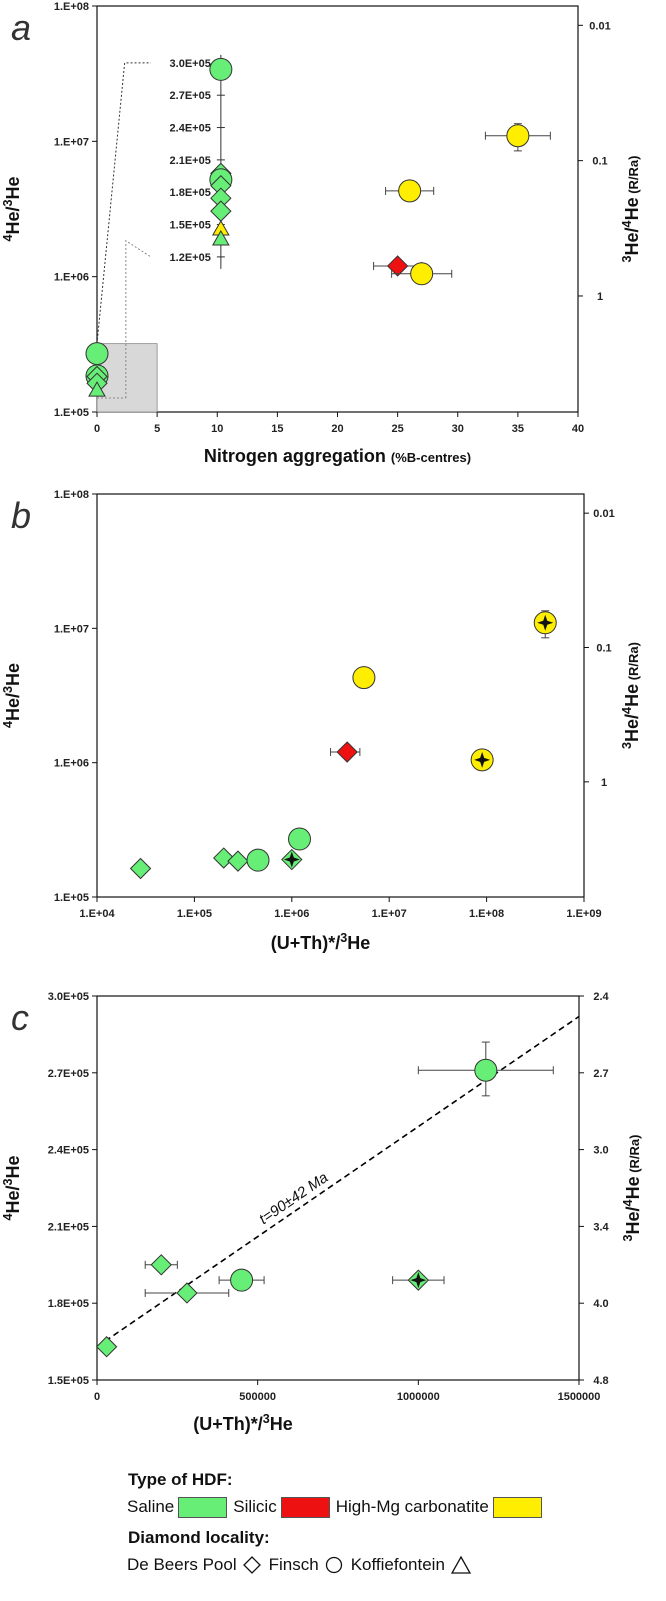 The image size is (666, 1601). What do you see at coordinates (238, 861) in the screenshot?
I see `panel-b-point-2-diamond-marker` at bounding box center [238, 861].